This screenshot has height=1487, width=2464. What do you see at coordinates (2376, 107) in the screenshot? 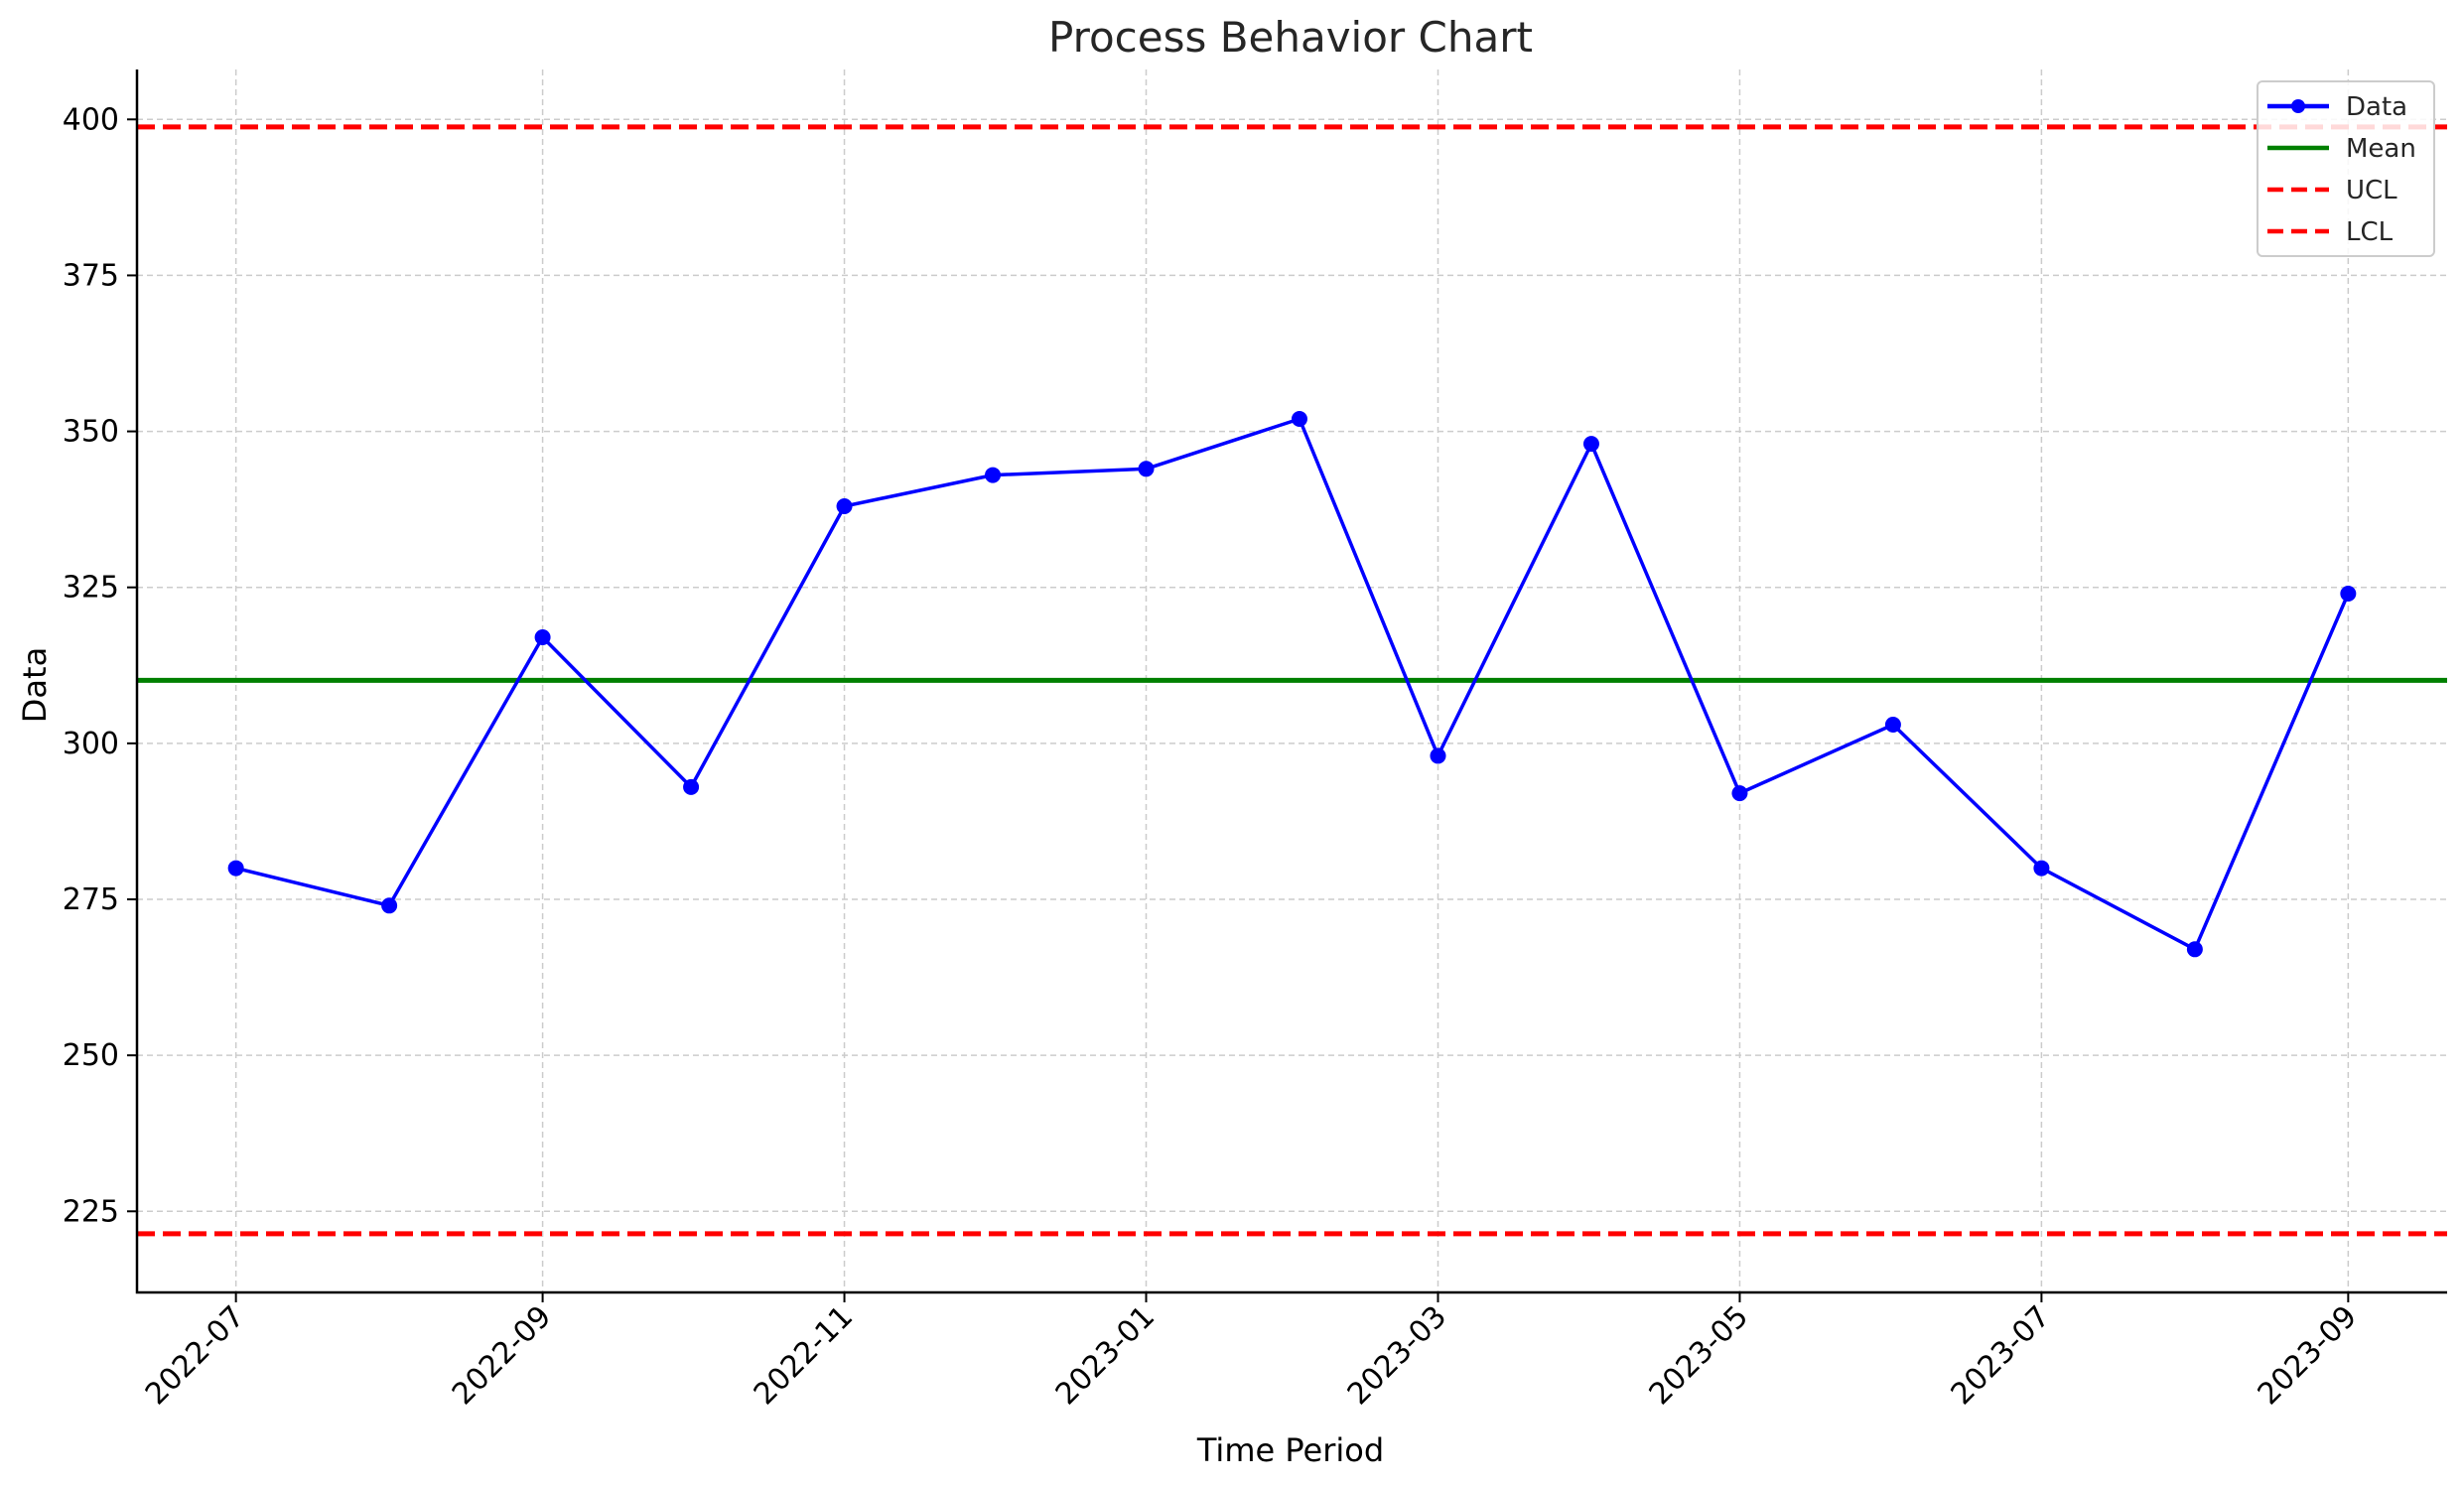
I see `legend-label: Data` at bounding box center [2376, 107].